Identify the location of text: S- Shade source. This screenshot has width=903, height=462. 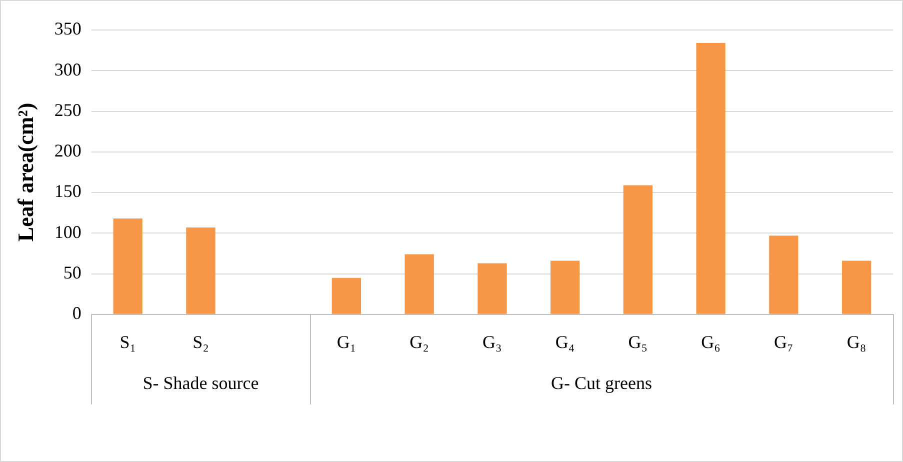
(200, 383).